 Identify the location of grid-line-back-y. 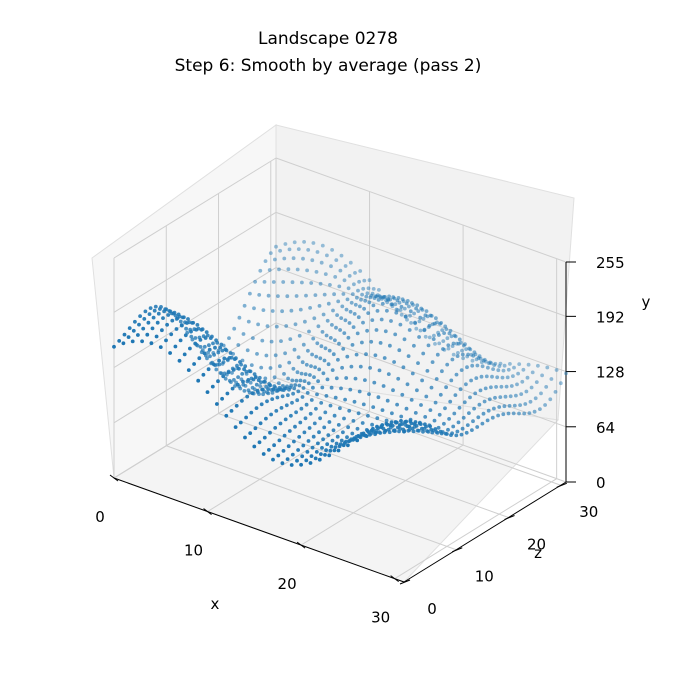
(421, 264).